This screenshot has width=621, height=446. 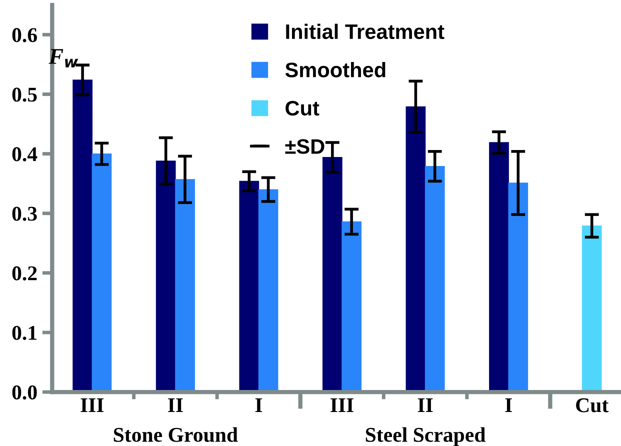 I want to click on legend-label: Initial Treatment, so click(x=365, y=32).